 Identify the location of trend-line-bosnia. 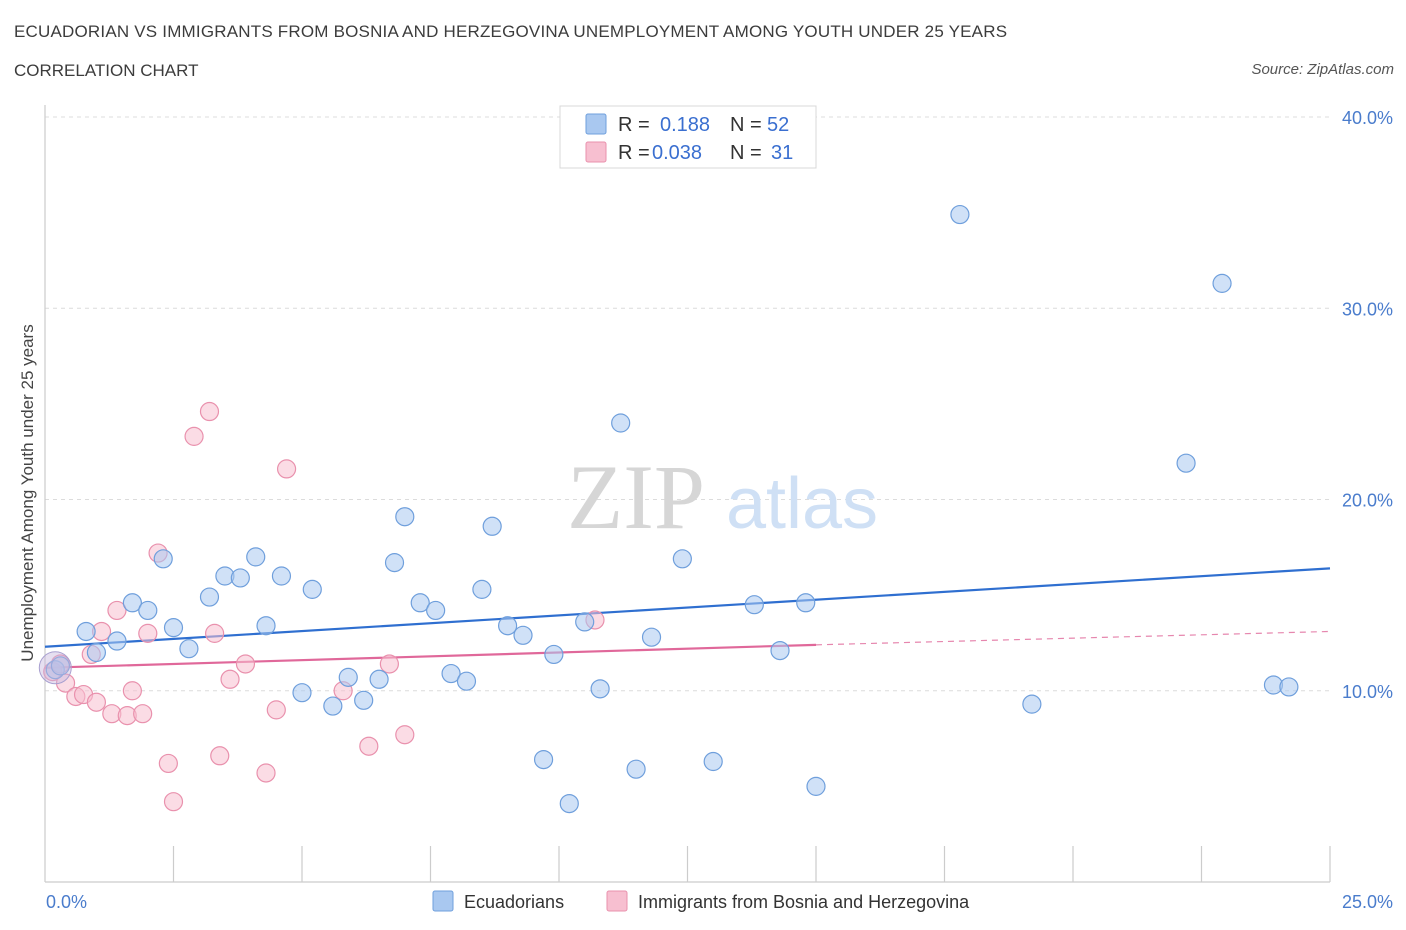
(430, 656).